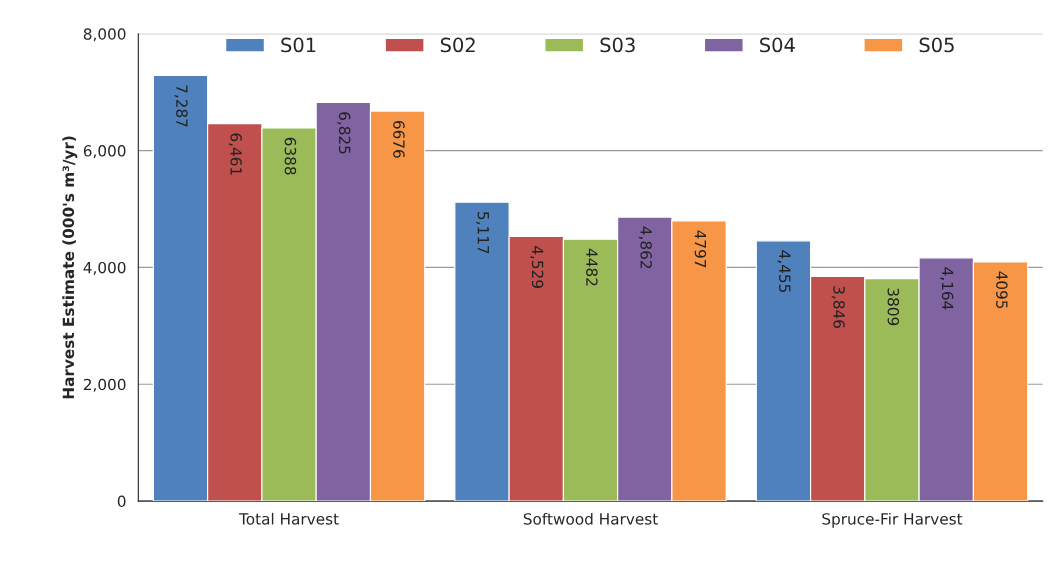 The image size is (1064, 563). I want to click on data-label: 6388, so click(290, 156).